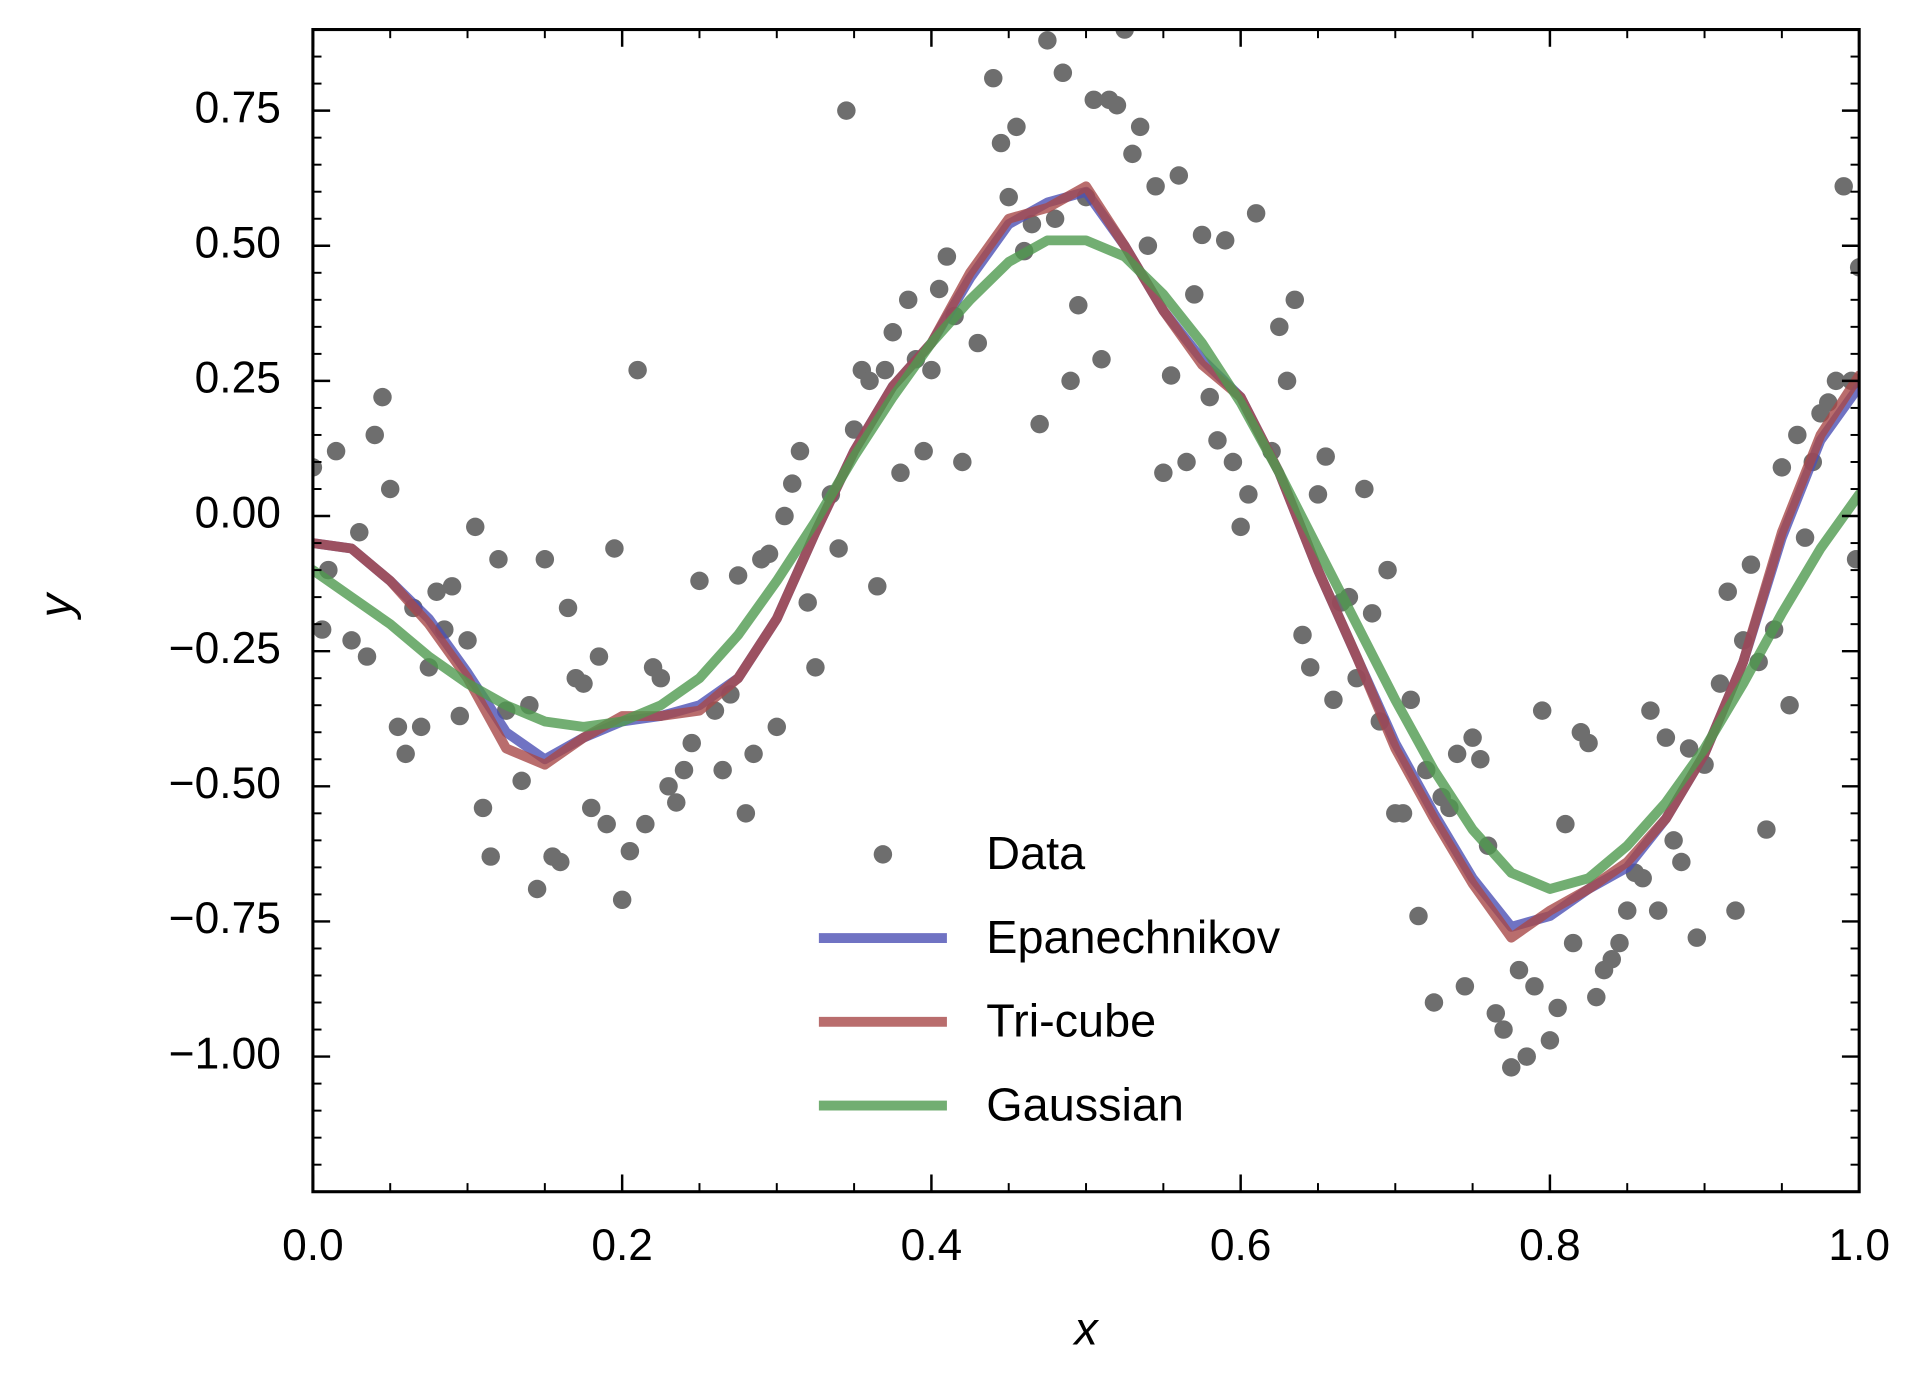 This screenshot has width=1916, height=1385. What do you see at coordinates (238, 242) in the screenshot?
I see `y-tick-label: 0.50` at bounding box center [238, 242].